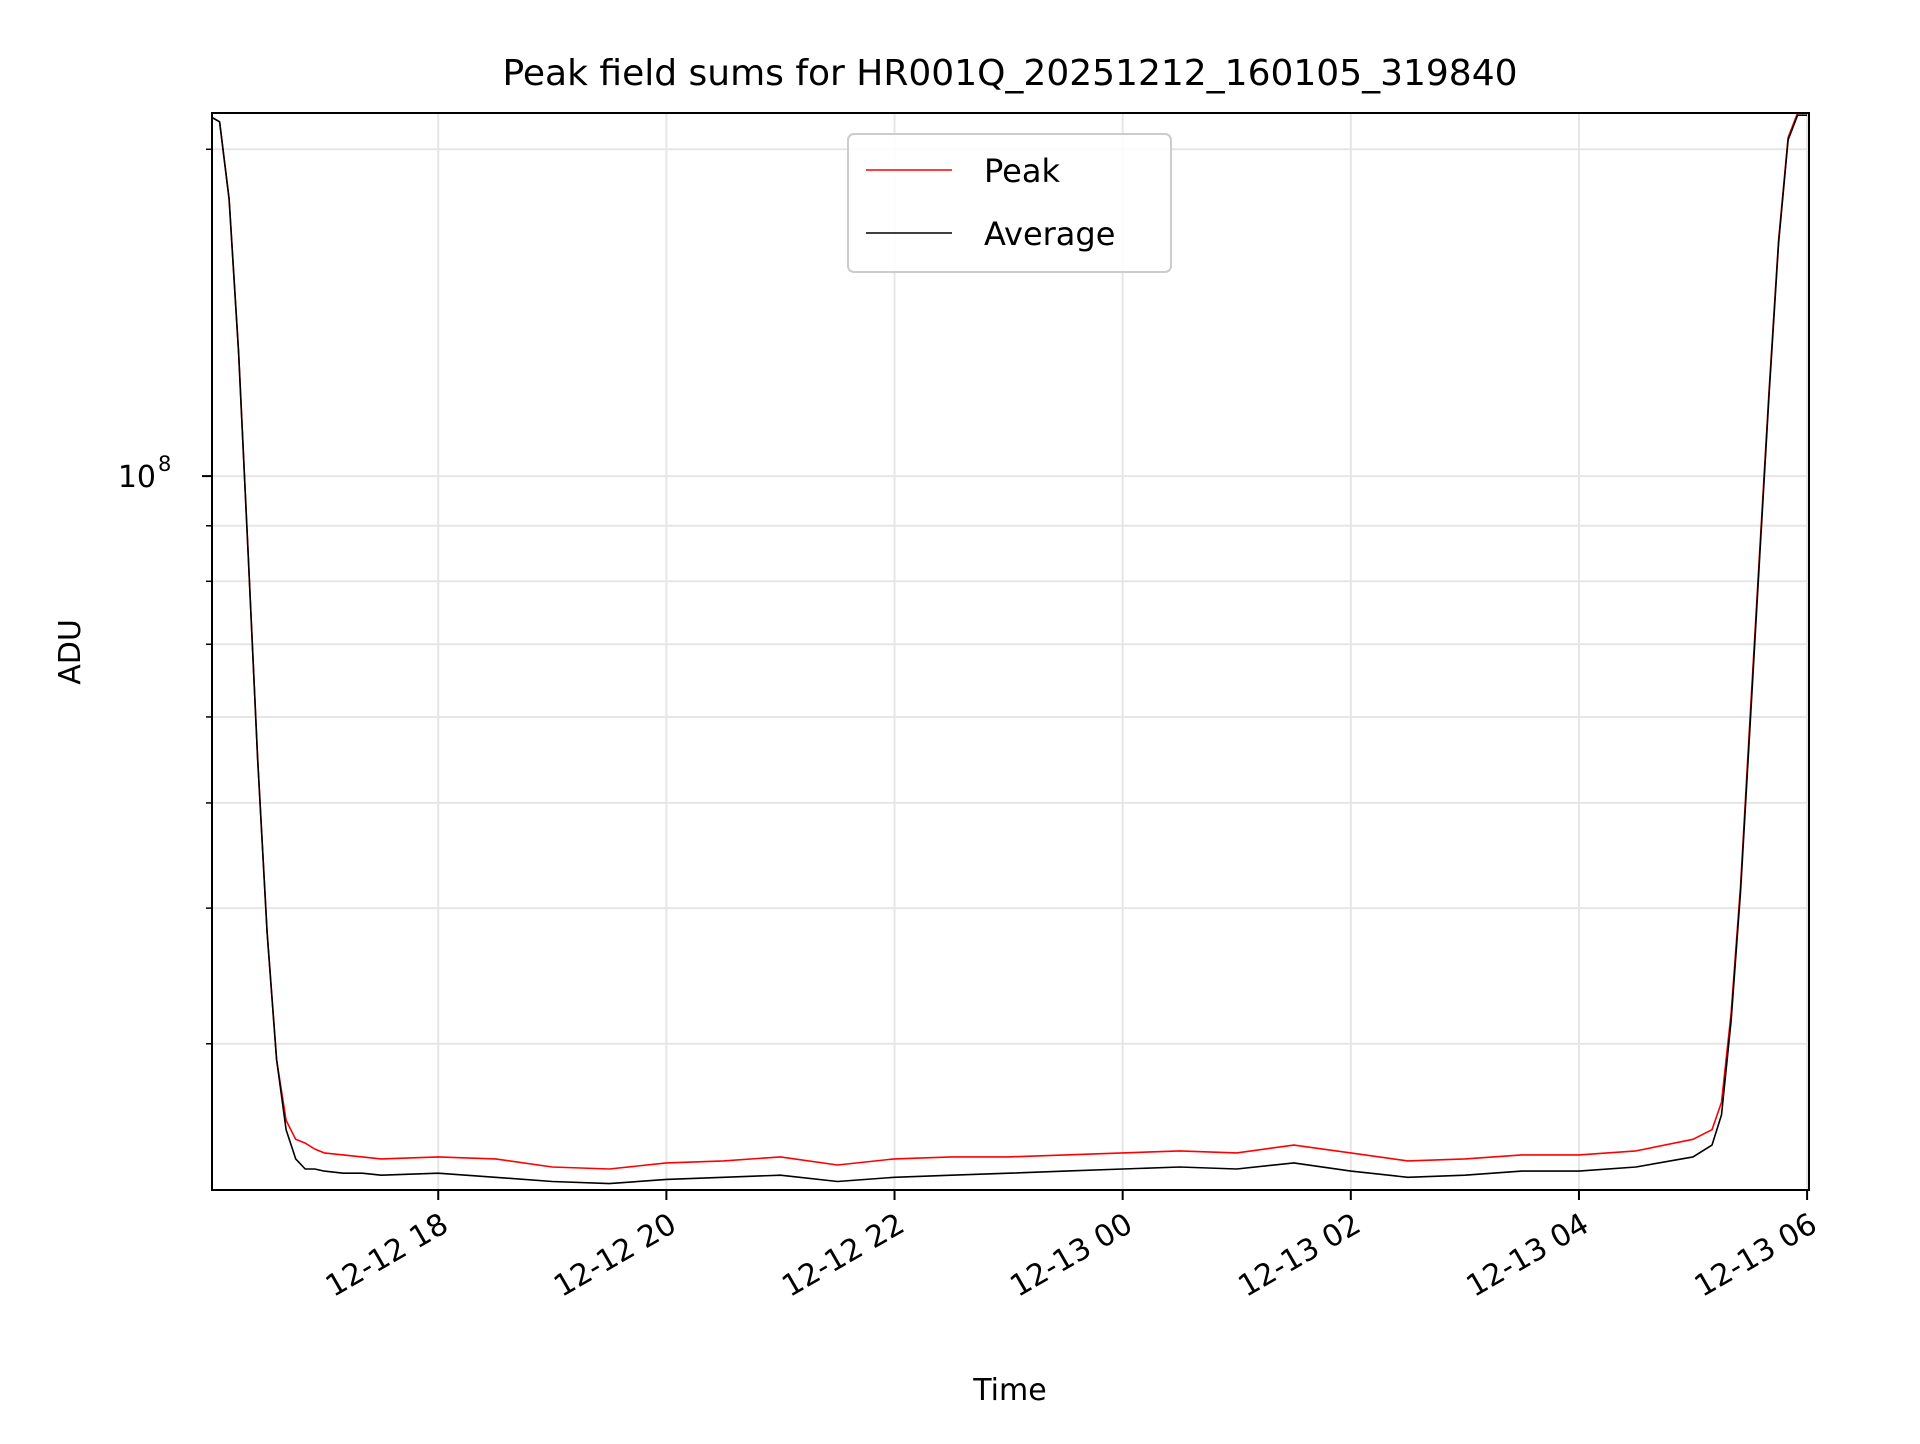 This screenshot has height=1444, width=1920. What do you see at coordinates (137, 477) in the screenshot?
I see `y-tick-label-base: 10` at bounding box center [137, 477].